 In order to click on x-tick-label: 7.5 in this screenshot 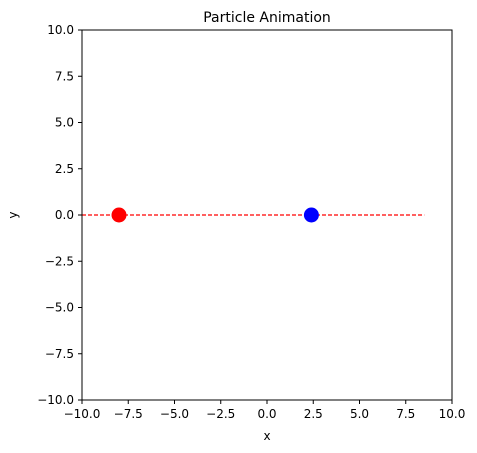, I will do `click(405, 414)`.